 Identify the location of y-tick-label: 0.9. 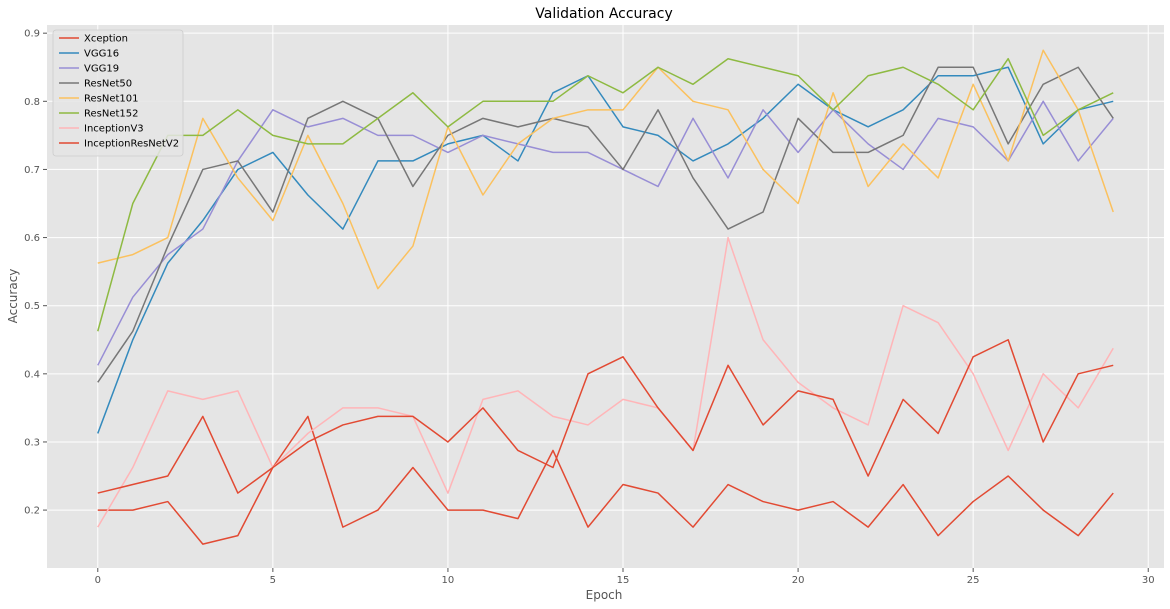
(32, 34).